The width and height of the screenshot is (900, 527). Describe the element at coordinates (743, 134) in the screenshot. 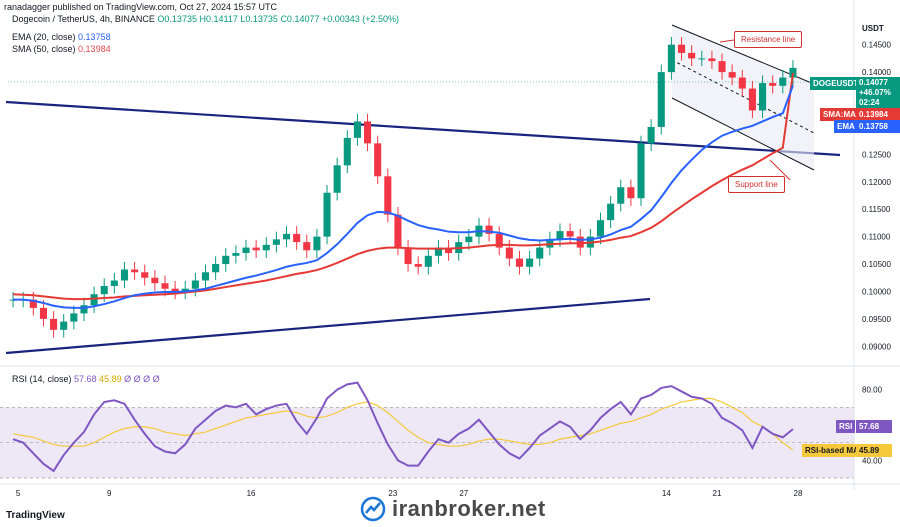

I see `channel-lower-line` at that location.